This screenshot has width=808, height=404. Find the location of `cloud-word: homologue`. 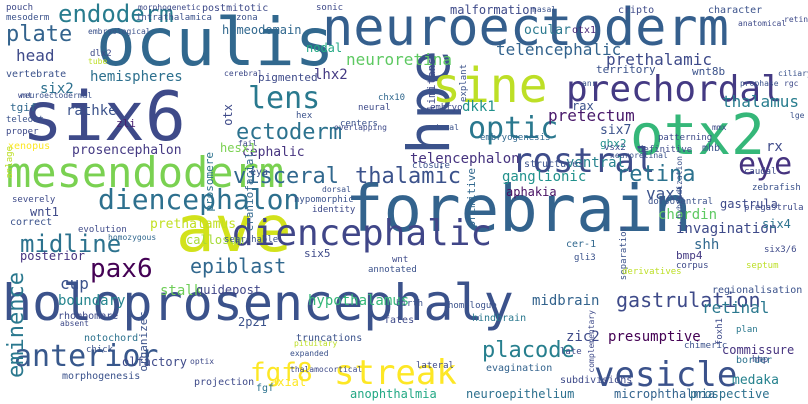

cloud-word: homologue is located at coordinates (472, 306).